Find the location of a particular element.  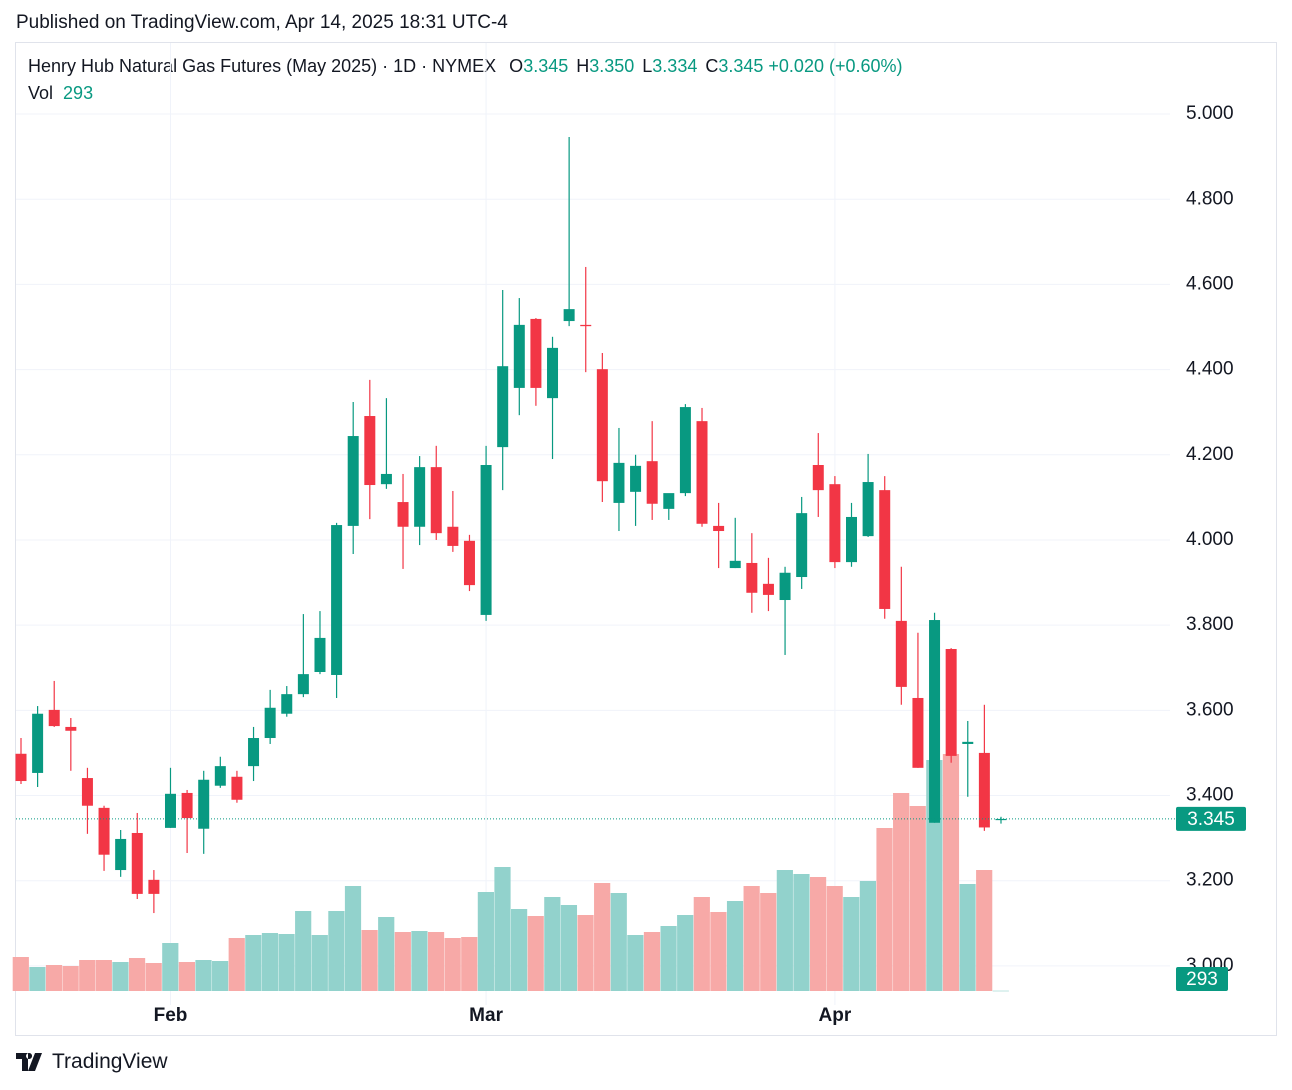

ohlc-value: 3.345 is located at coordinates (741, 66).